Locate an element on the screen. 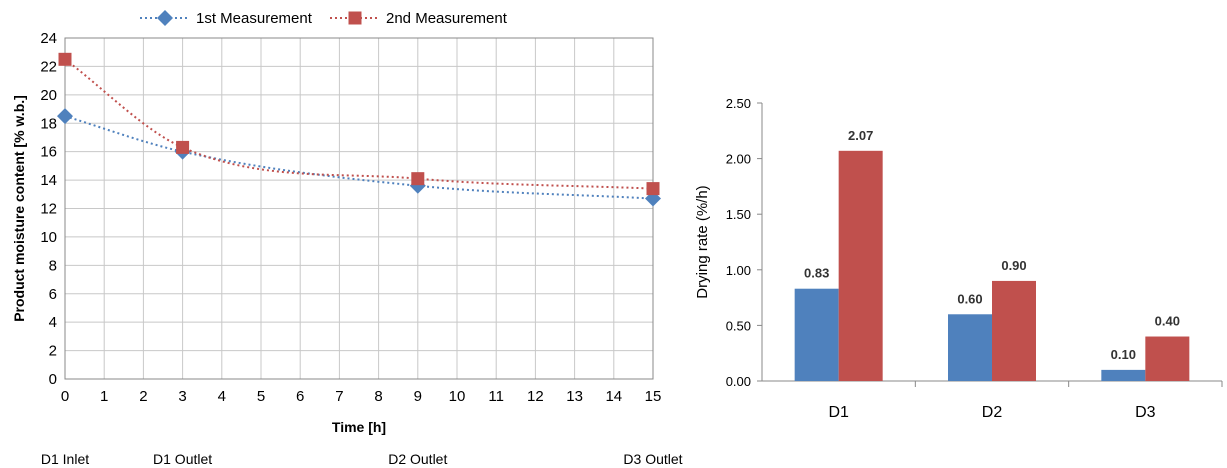 This screenshot has width=1227, height=468. y-tick-label: 1.50 is located at coordinates (738, 214).